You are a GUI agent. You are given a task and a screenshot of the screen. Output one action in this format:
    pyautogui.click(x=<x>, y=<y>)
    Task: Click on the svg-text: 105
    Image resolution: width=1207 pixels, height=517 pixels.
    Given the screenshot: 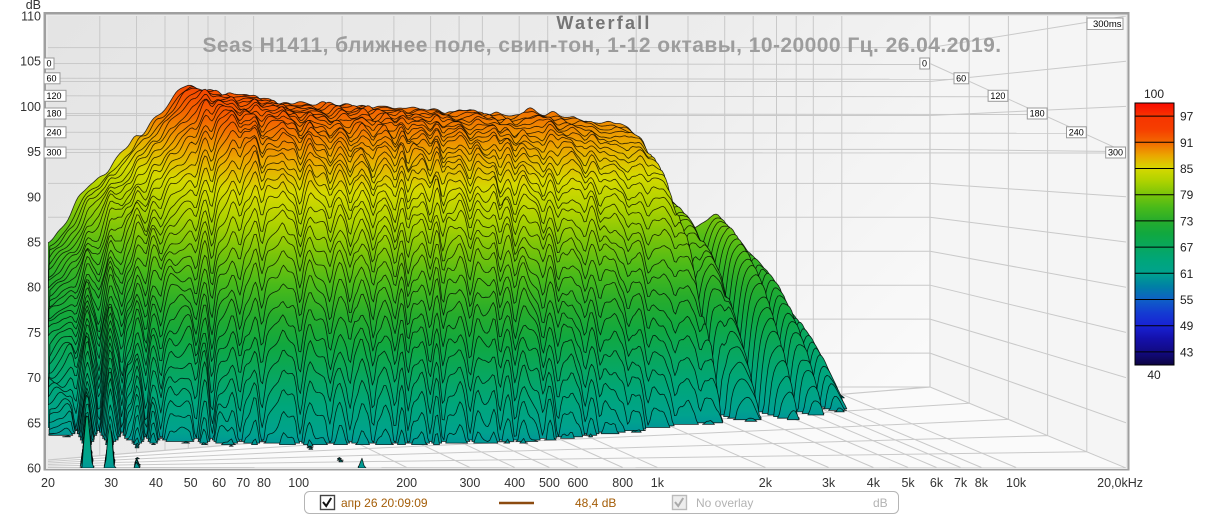 What is the action you would take?
    pyautogui.click(x=30, y=62)
    